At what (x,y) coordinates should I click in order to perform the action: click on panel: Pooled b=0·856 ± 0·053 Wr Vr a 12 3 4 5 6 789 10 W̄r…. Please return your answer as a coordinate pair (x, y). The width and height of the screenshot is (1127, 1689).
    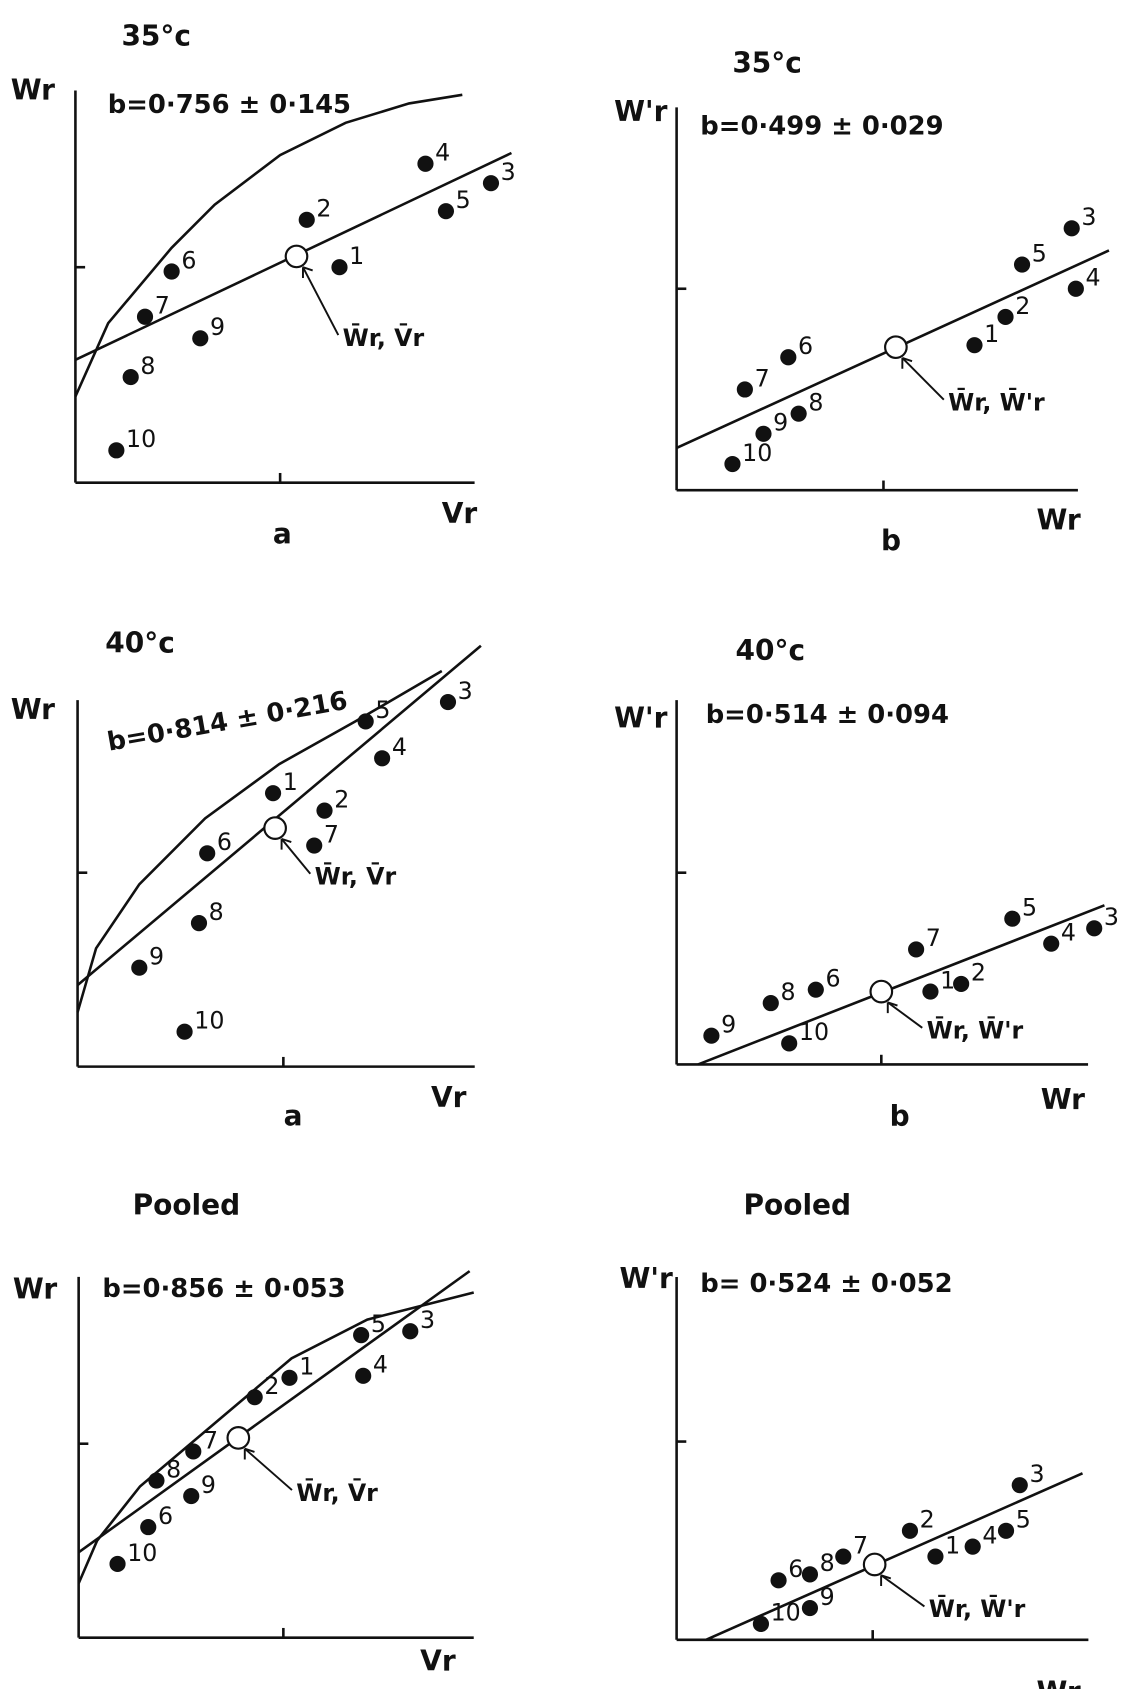
    Looking at the image, I should click on (244, 1439).